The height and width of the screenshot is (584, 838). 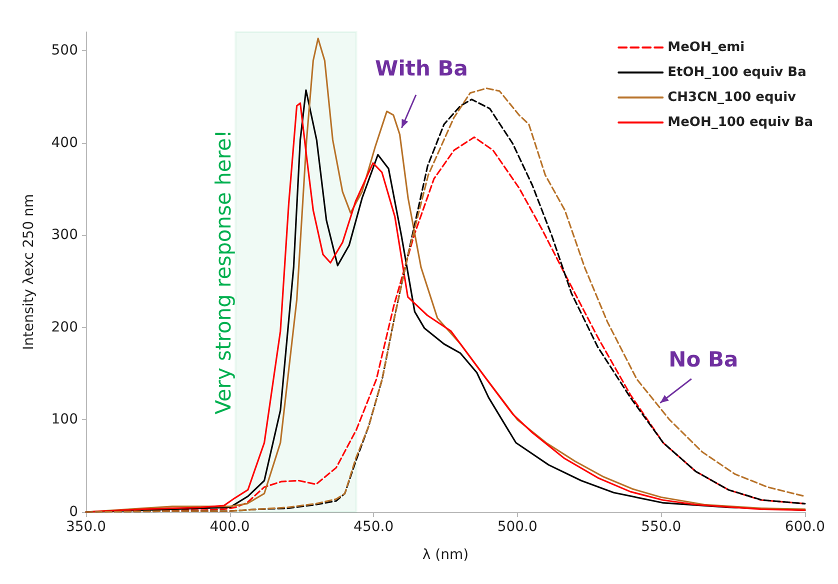 I want to click on legend-label: EtOH_100 equiv Ba, so click(x=737, y=72).